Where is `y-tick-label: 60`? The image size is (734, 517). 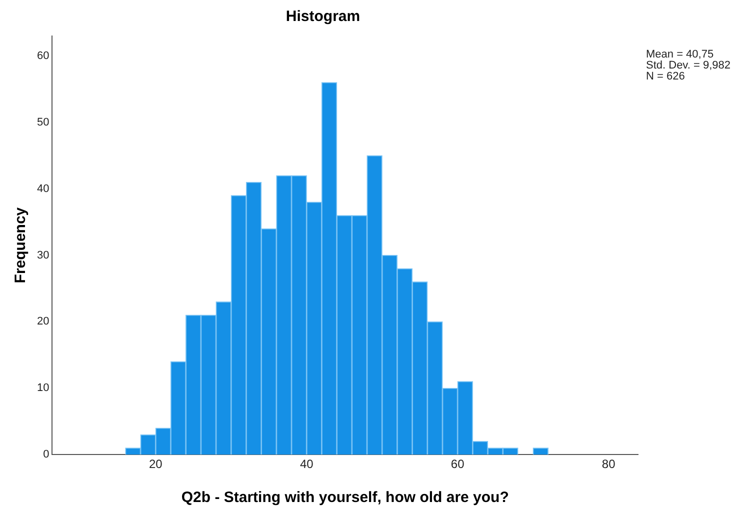 y-tick-label: 60 is located at coordinates (43, 56).